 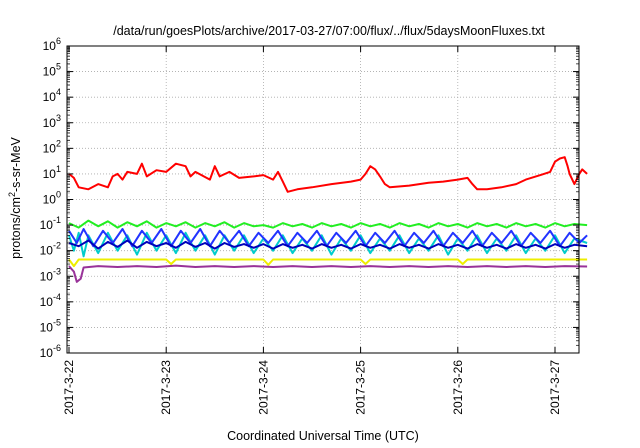 I want to click on y-tick-label: 10⁴, so click(x=52, y=95).